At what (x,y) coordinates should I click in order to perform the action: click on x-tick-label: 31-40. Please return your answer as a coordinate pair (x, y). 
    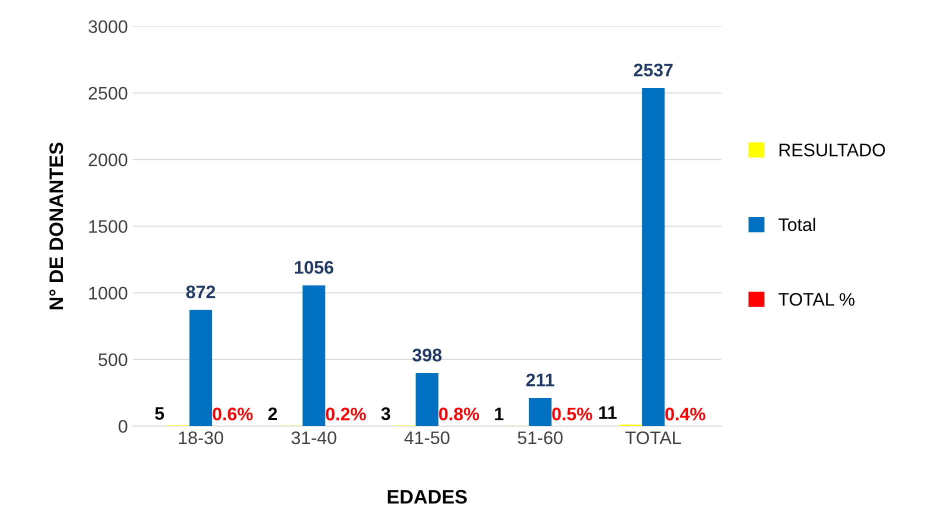
    Looking at the image, I should click on (314, 437).